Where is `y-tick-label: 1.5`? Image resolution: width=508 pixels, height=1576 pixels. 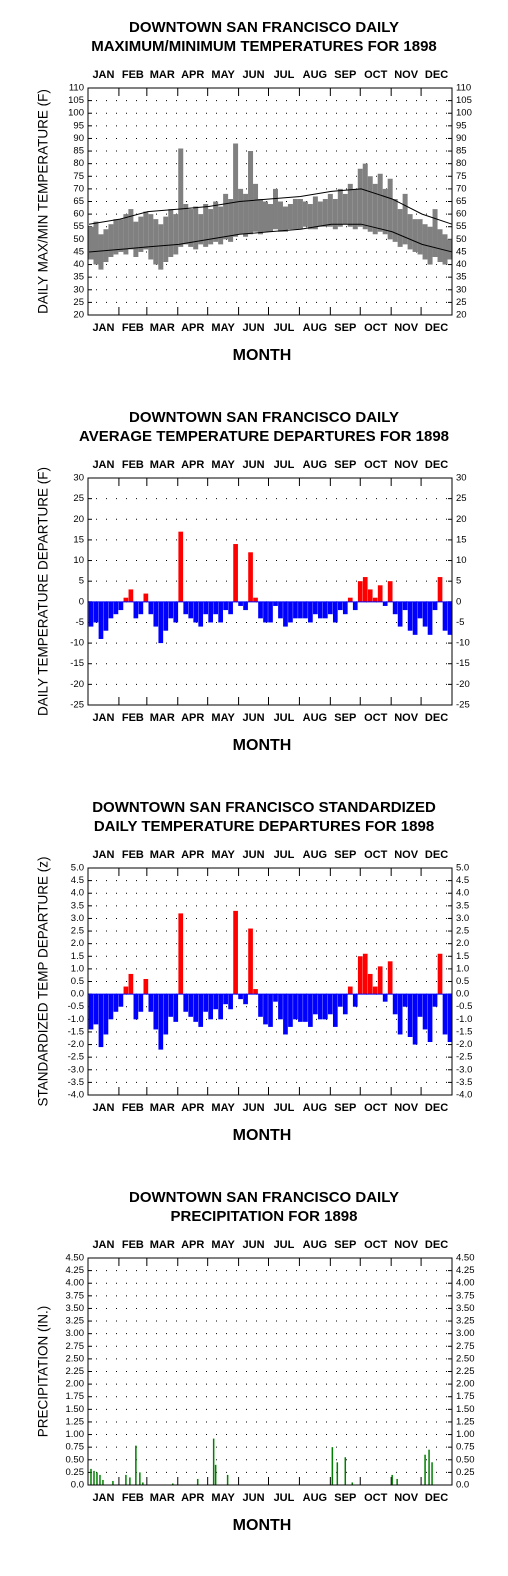 y-tick-label: 1.5 is located at coordinates (462, 956).